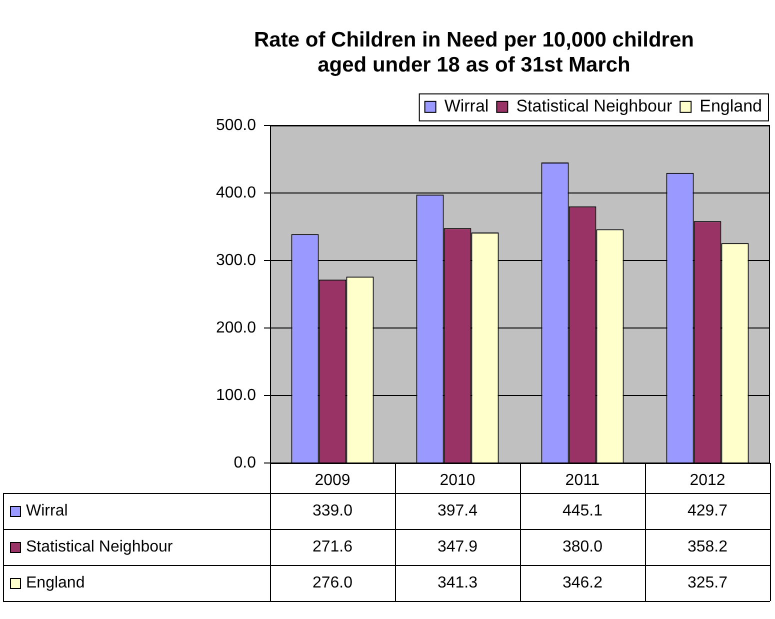 This screenshot has width=775, height=619. What do you see at coordinates (707, 547) in the screenshot?
I see `data-label: 358.2` at bounding box center [707, 547].